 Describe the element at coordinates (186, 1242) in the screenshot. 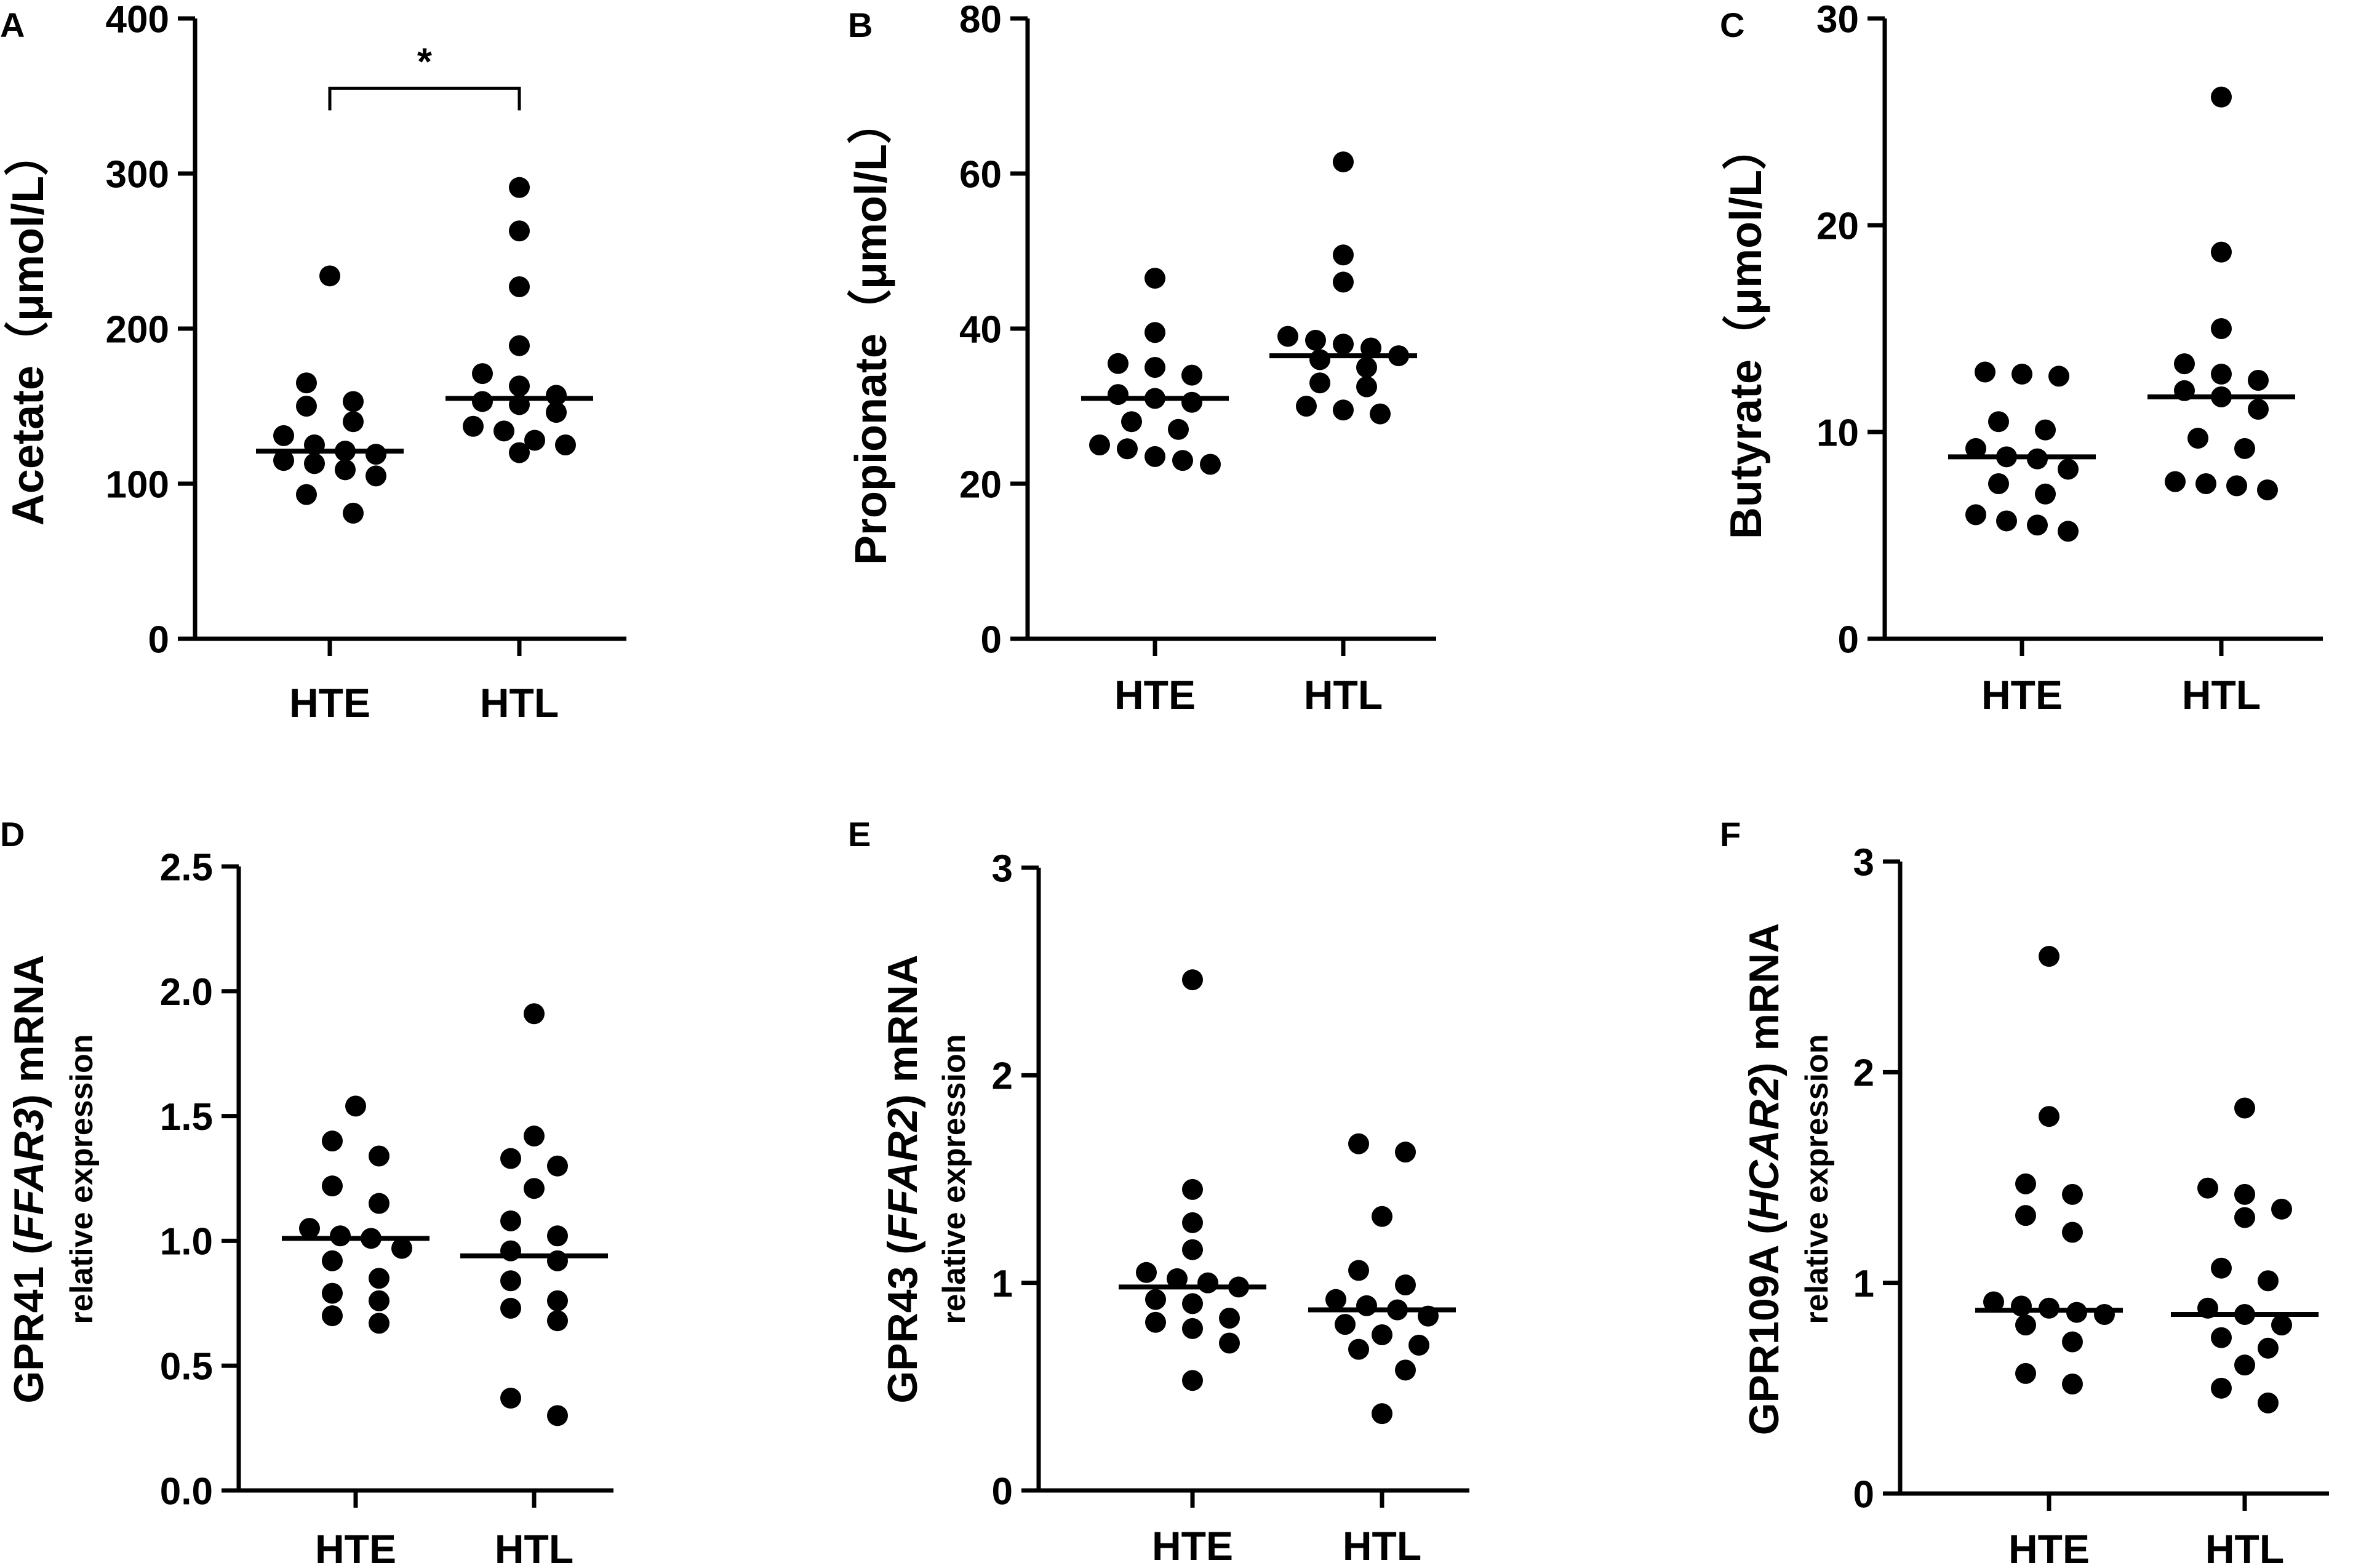

I see `y-tick-label: 1.0` at that location.